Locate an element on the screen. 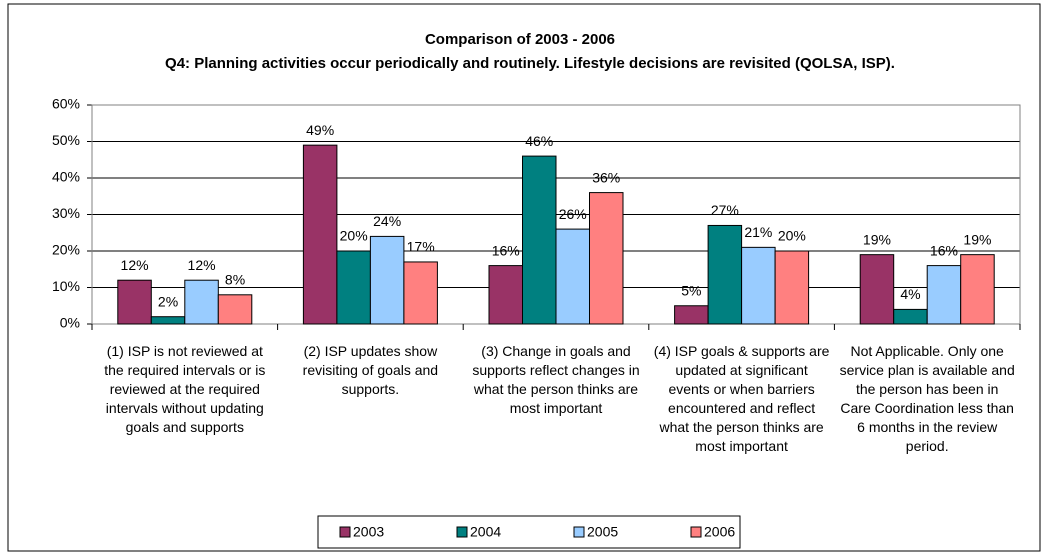 The image size is (1047, 555). legend-label: 2004 is located at coordinates (485, 532).